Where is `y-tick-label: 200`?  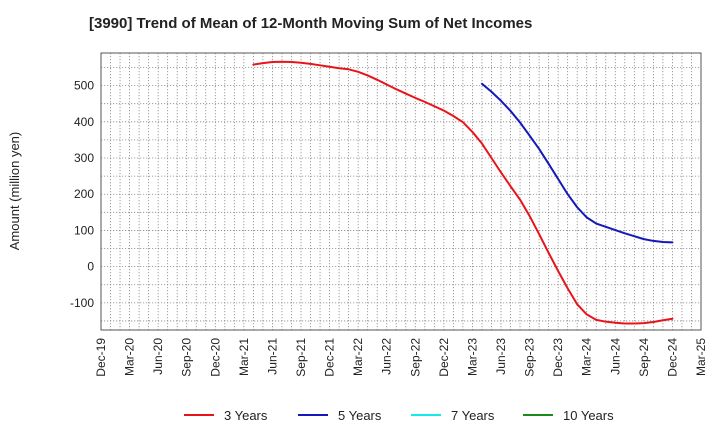
y-tick-label: 200 is located at coordinates (84, 194).